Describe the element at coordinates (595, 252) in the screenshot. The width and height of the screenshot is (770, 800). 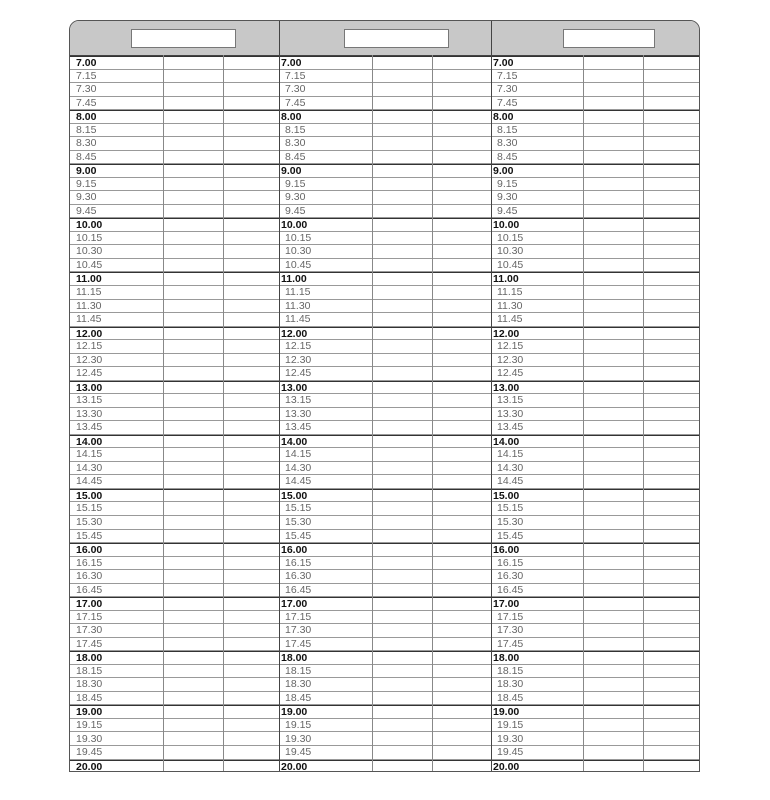
I see `time-row: 10.30` at that location.